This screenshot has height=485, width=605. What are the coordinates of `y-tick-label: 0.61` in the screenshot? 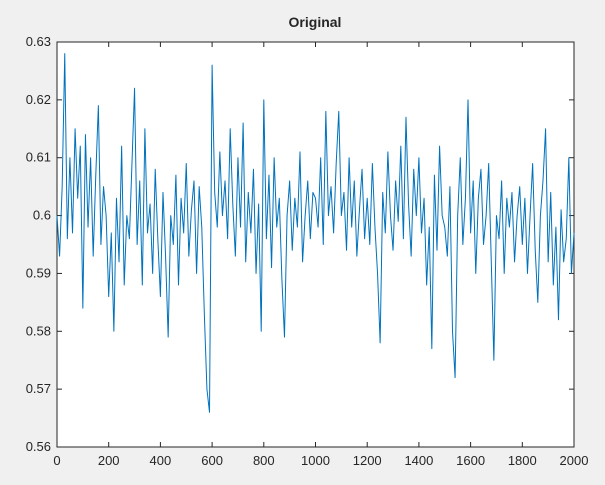 It's located at (38, 157).